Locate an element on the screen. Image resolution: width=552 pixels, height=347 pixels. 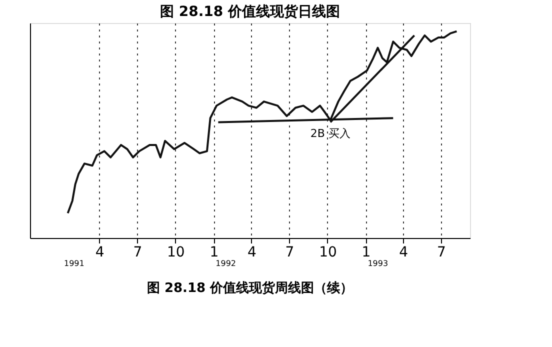
chart-title: 图 28.18 价值线现货日线图 is located at coordinates (250, 12).